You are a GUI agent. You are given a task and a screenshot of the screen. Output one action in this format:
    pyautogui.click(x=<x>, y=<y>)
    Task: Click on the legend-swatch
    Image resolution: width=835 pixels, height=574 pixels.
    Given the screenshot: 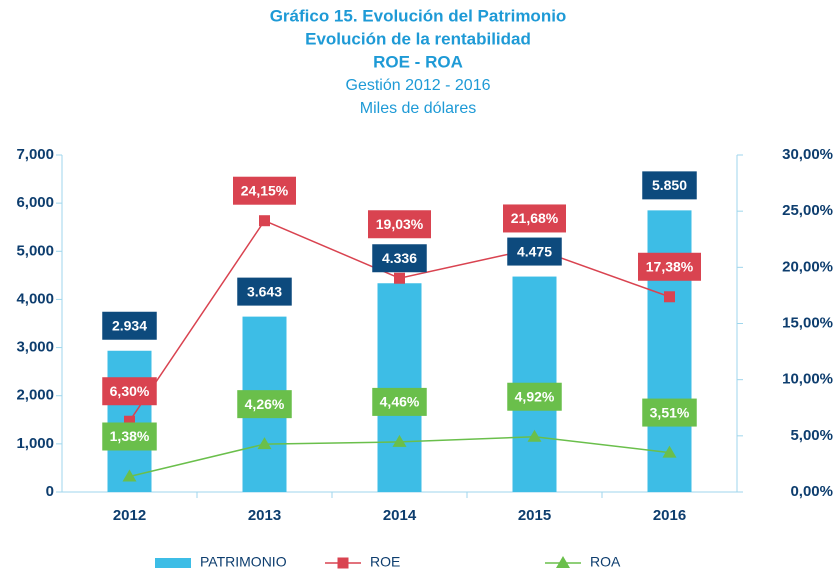 What is the action you would take?
    pyautogui.click(x=173, y=563)
    